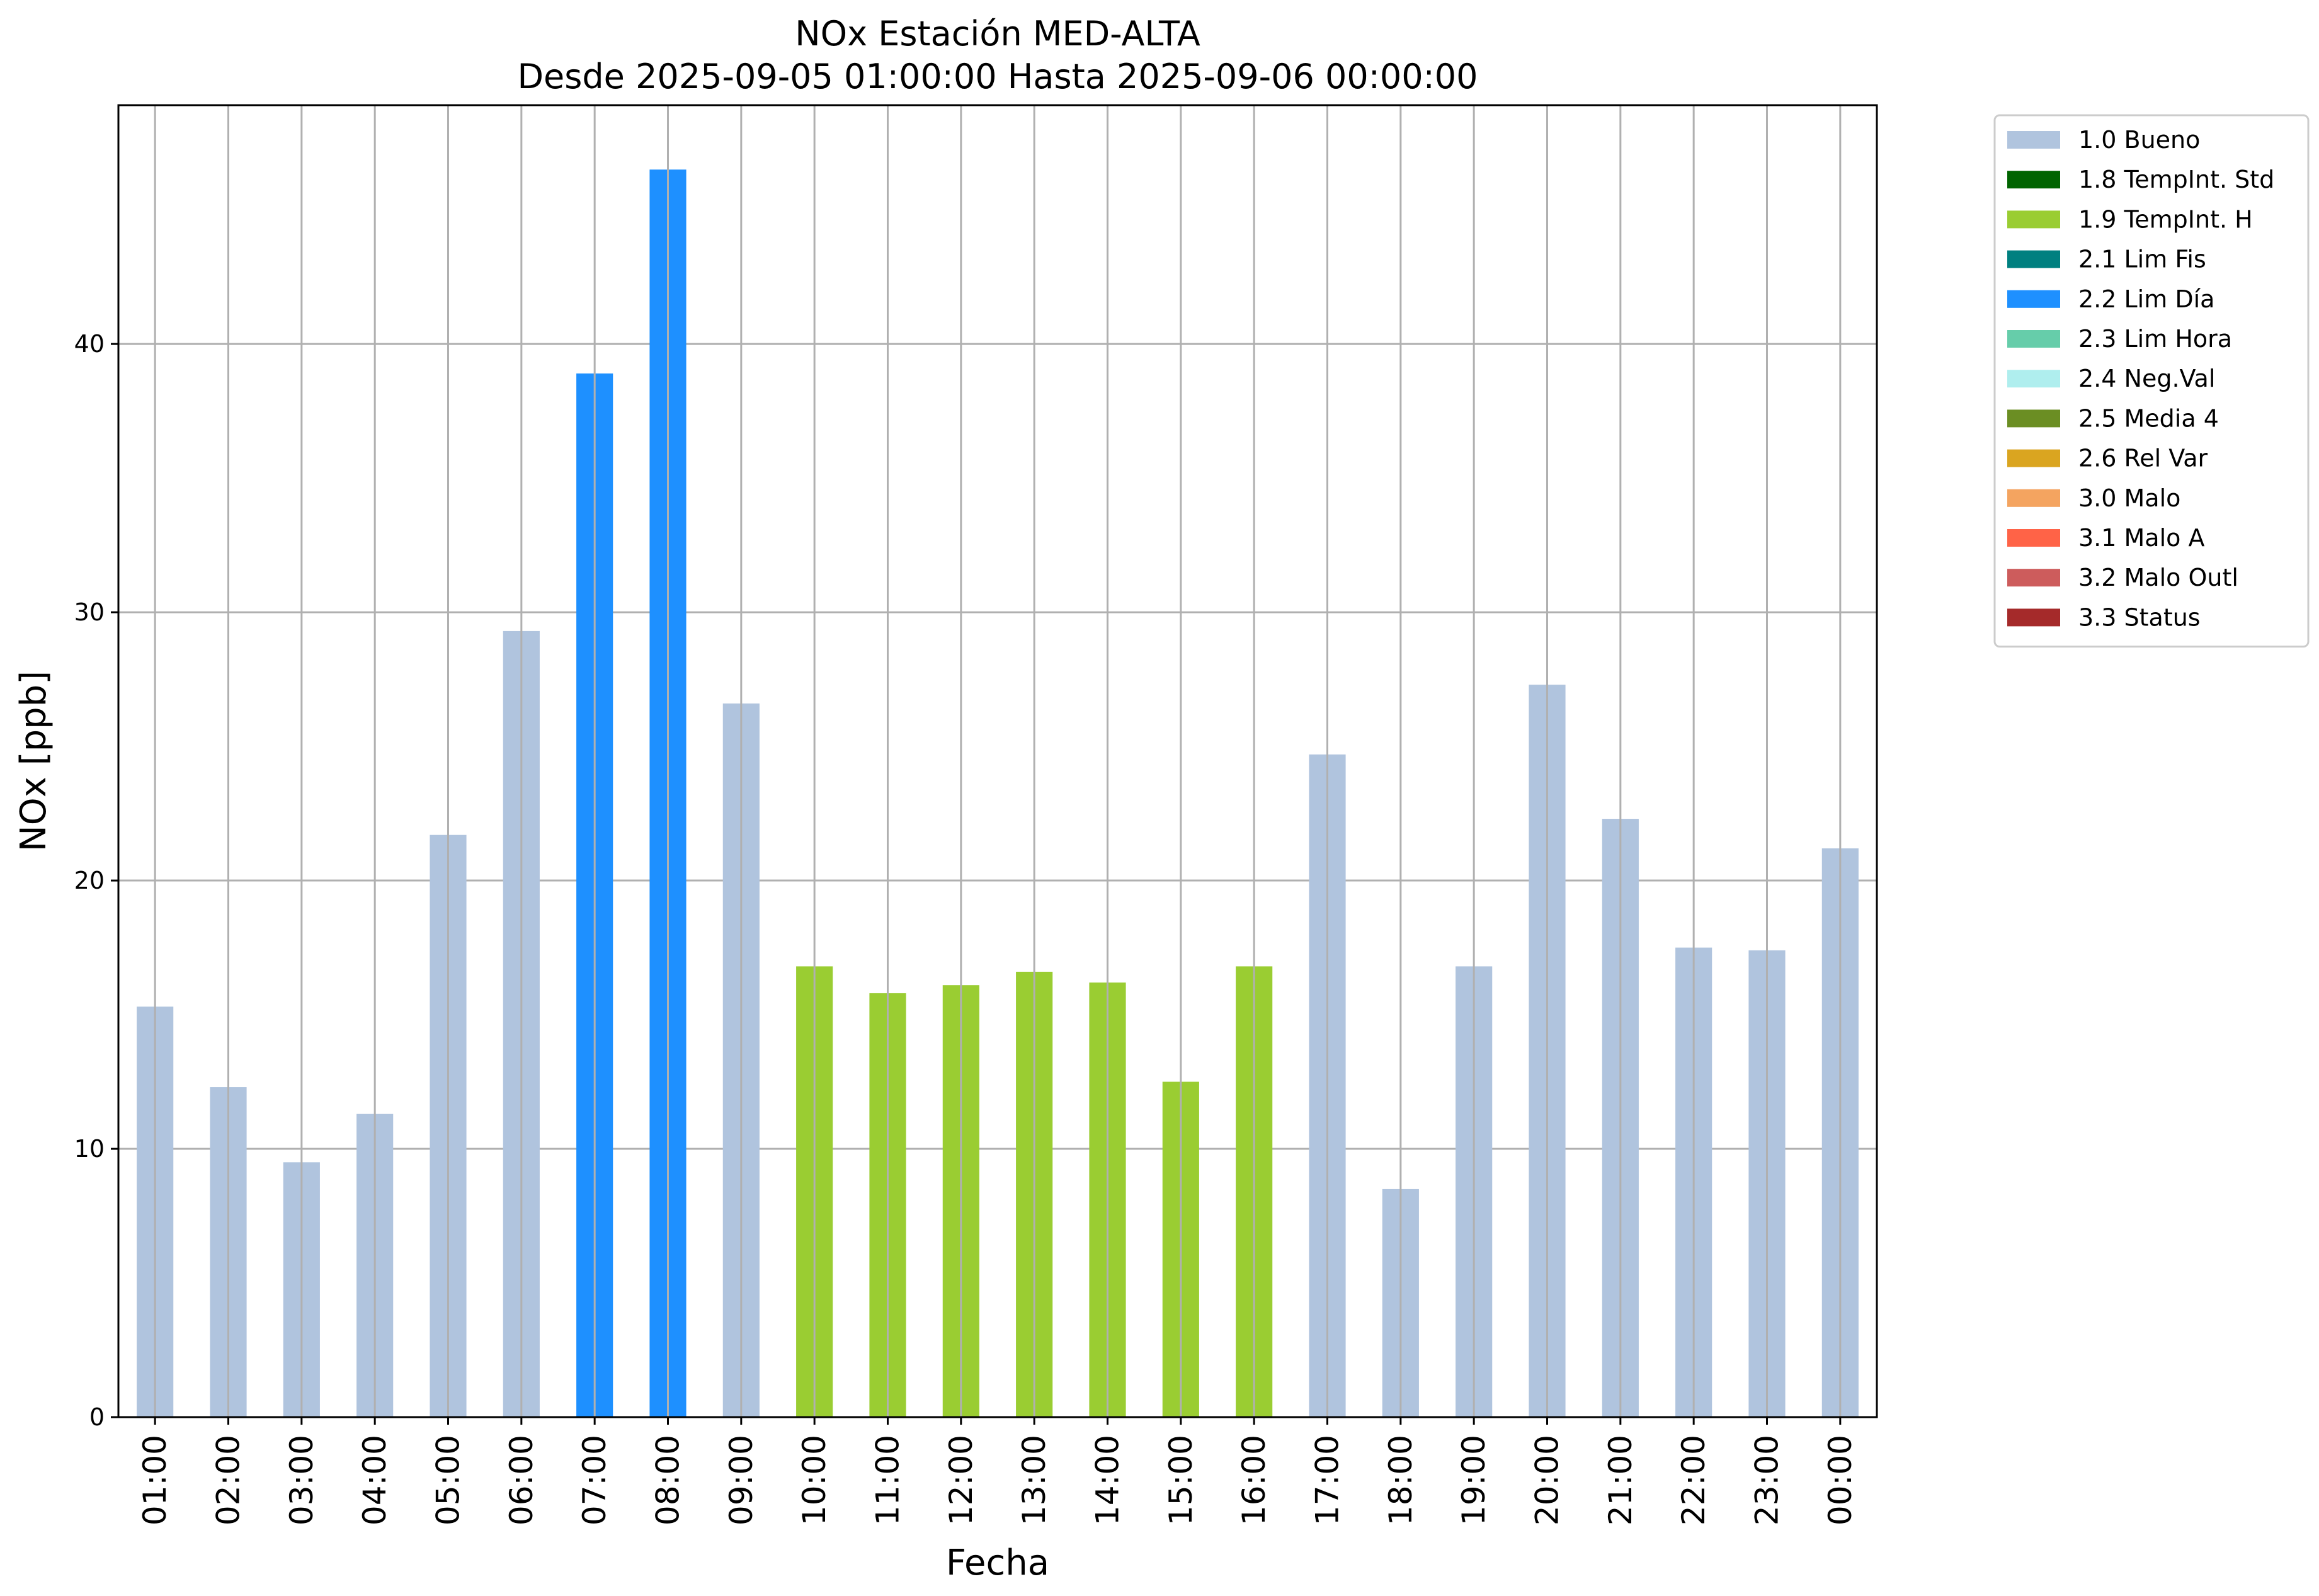  Describe the element at coordinates (89, 880) in the screenshot. I see `y-tick-label: 20` at that location.